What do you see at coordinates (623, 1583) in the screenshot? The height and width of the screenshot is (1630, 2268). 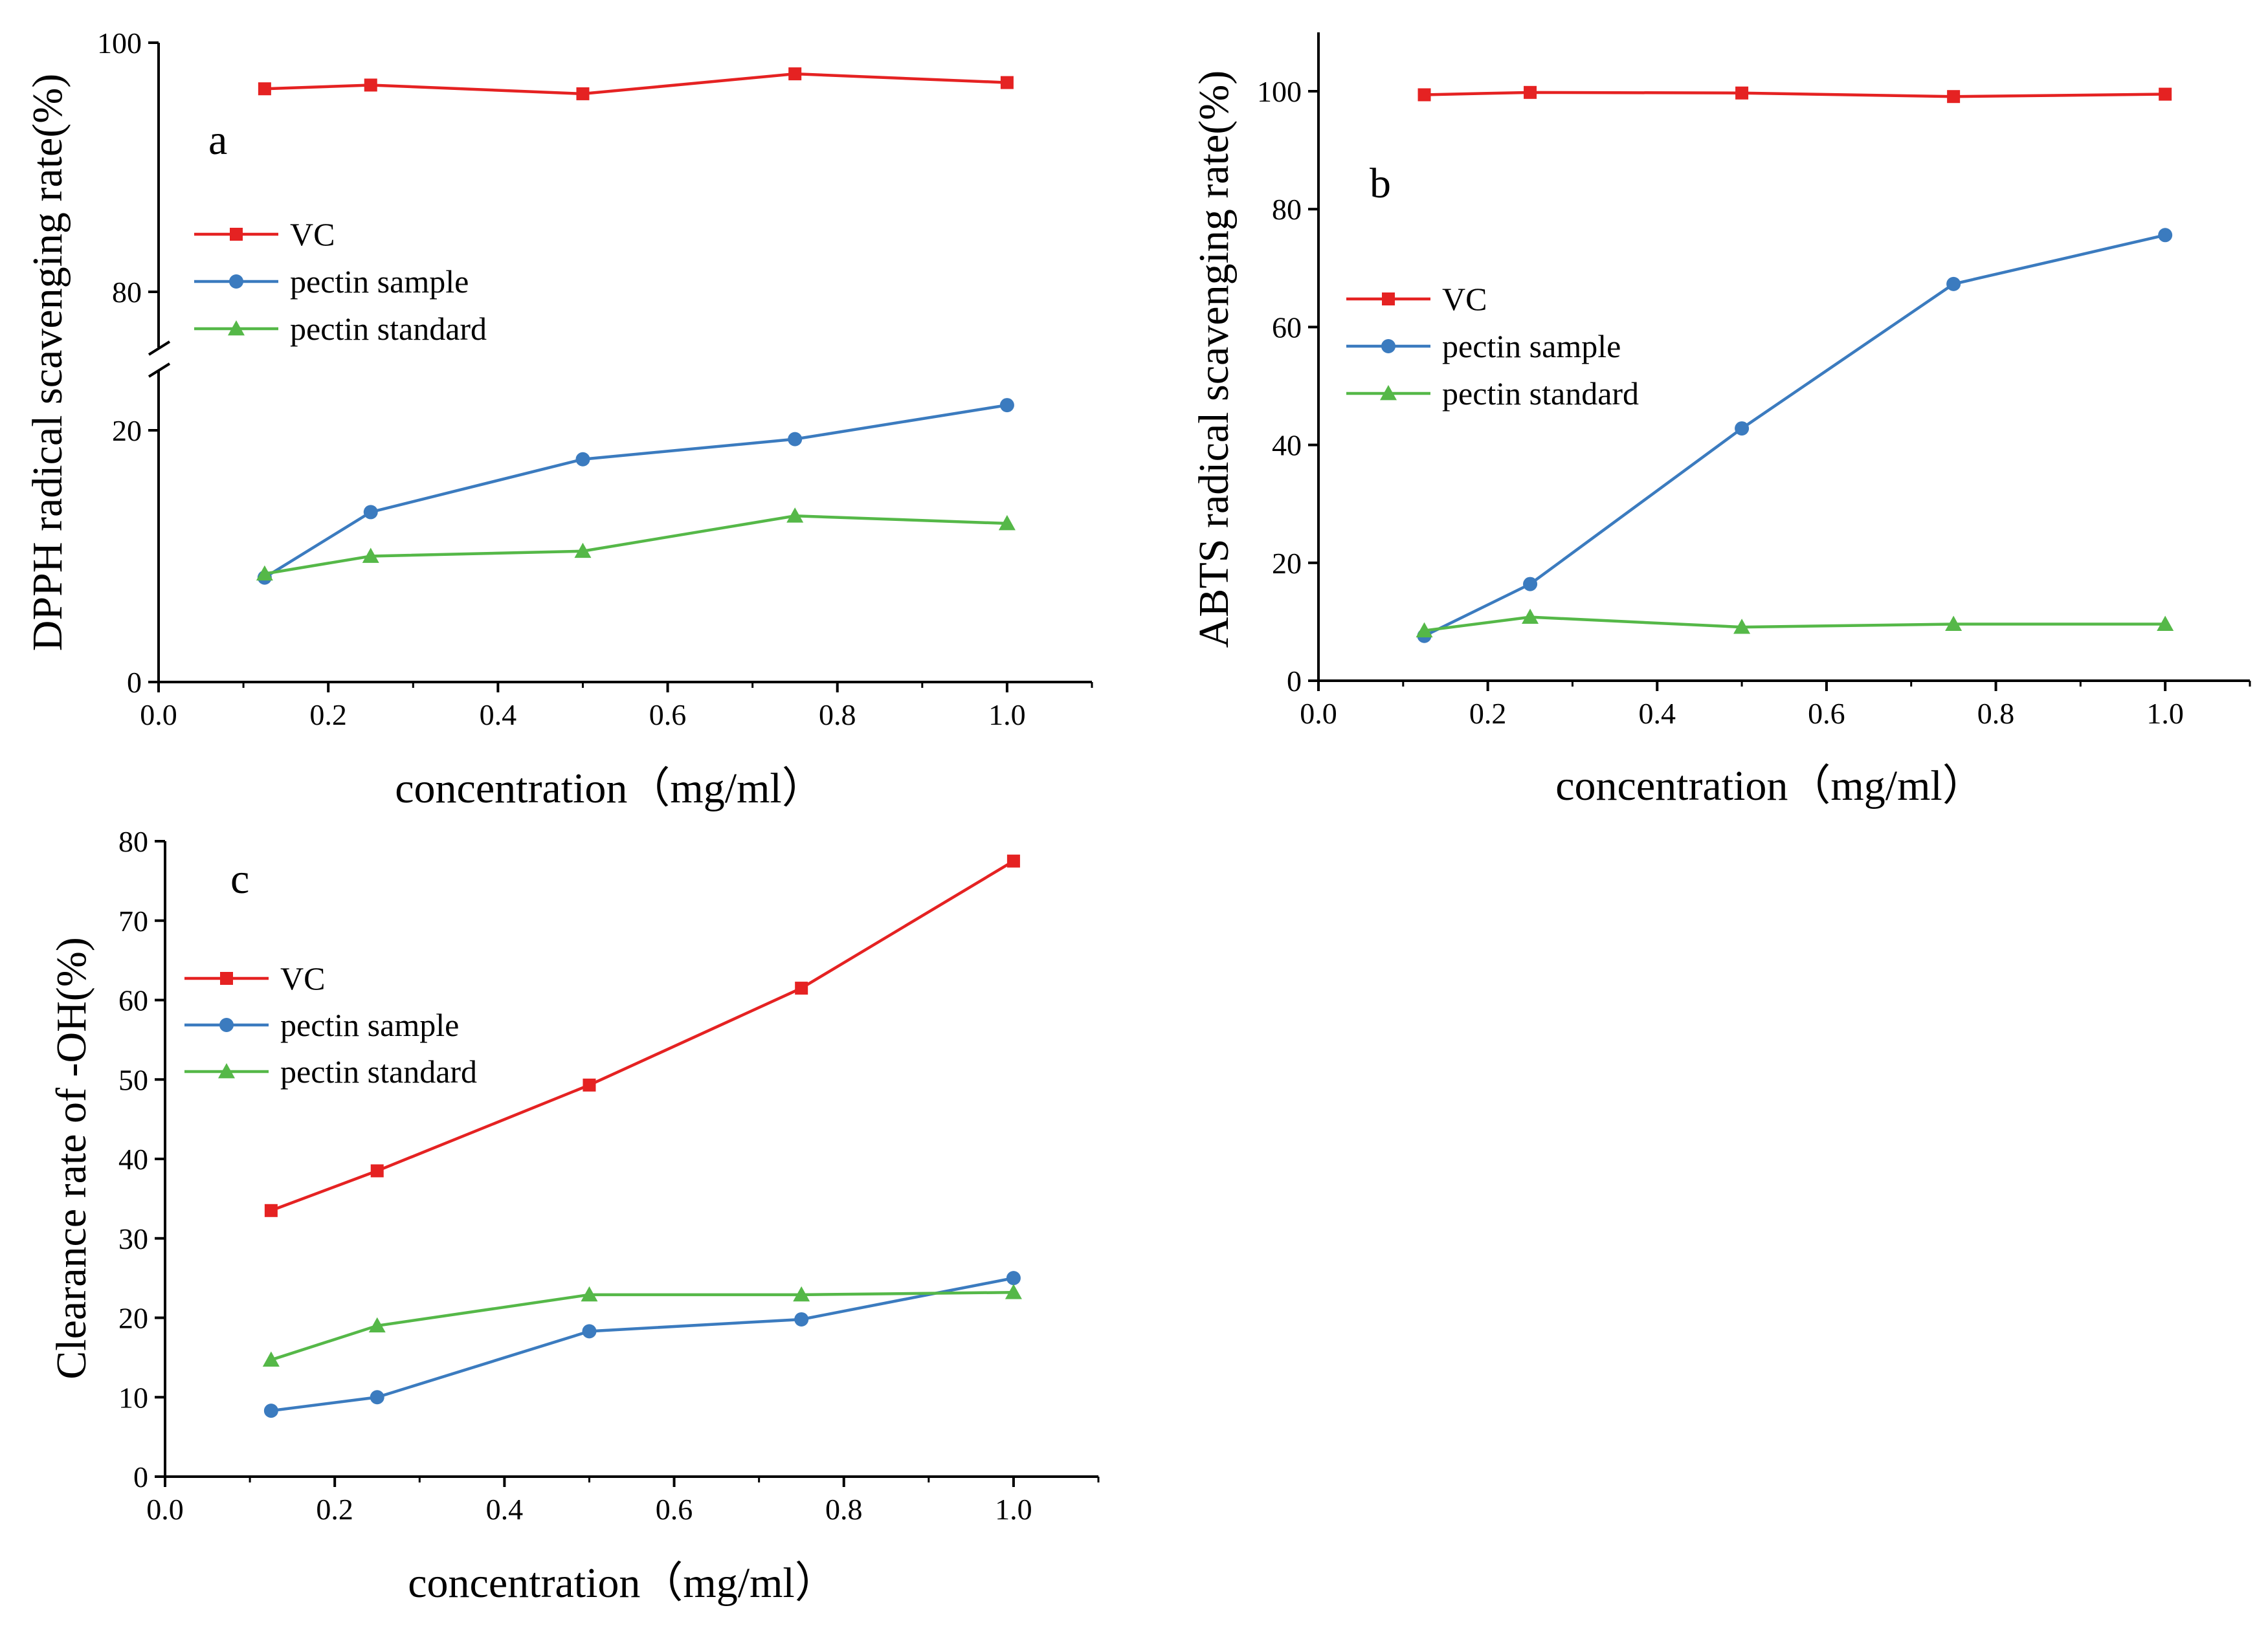 I see `x-axis-title-c: concentration（mg/ml）` at bounding box center [623, 1583].